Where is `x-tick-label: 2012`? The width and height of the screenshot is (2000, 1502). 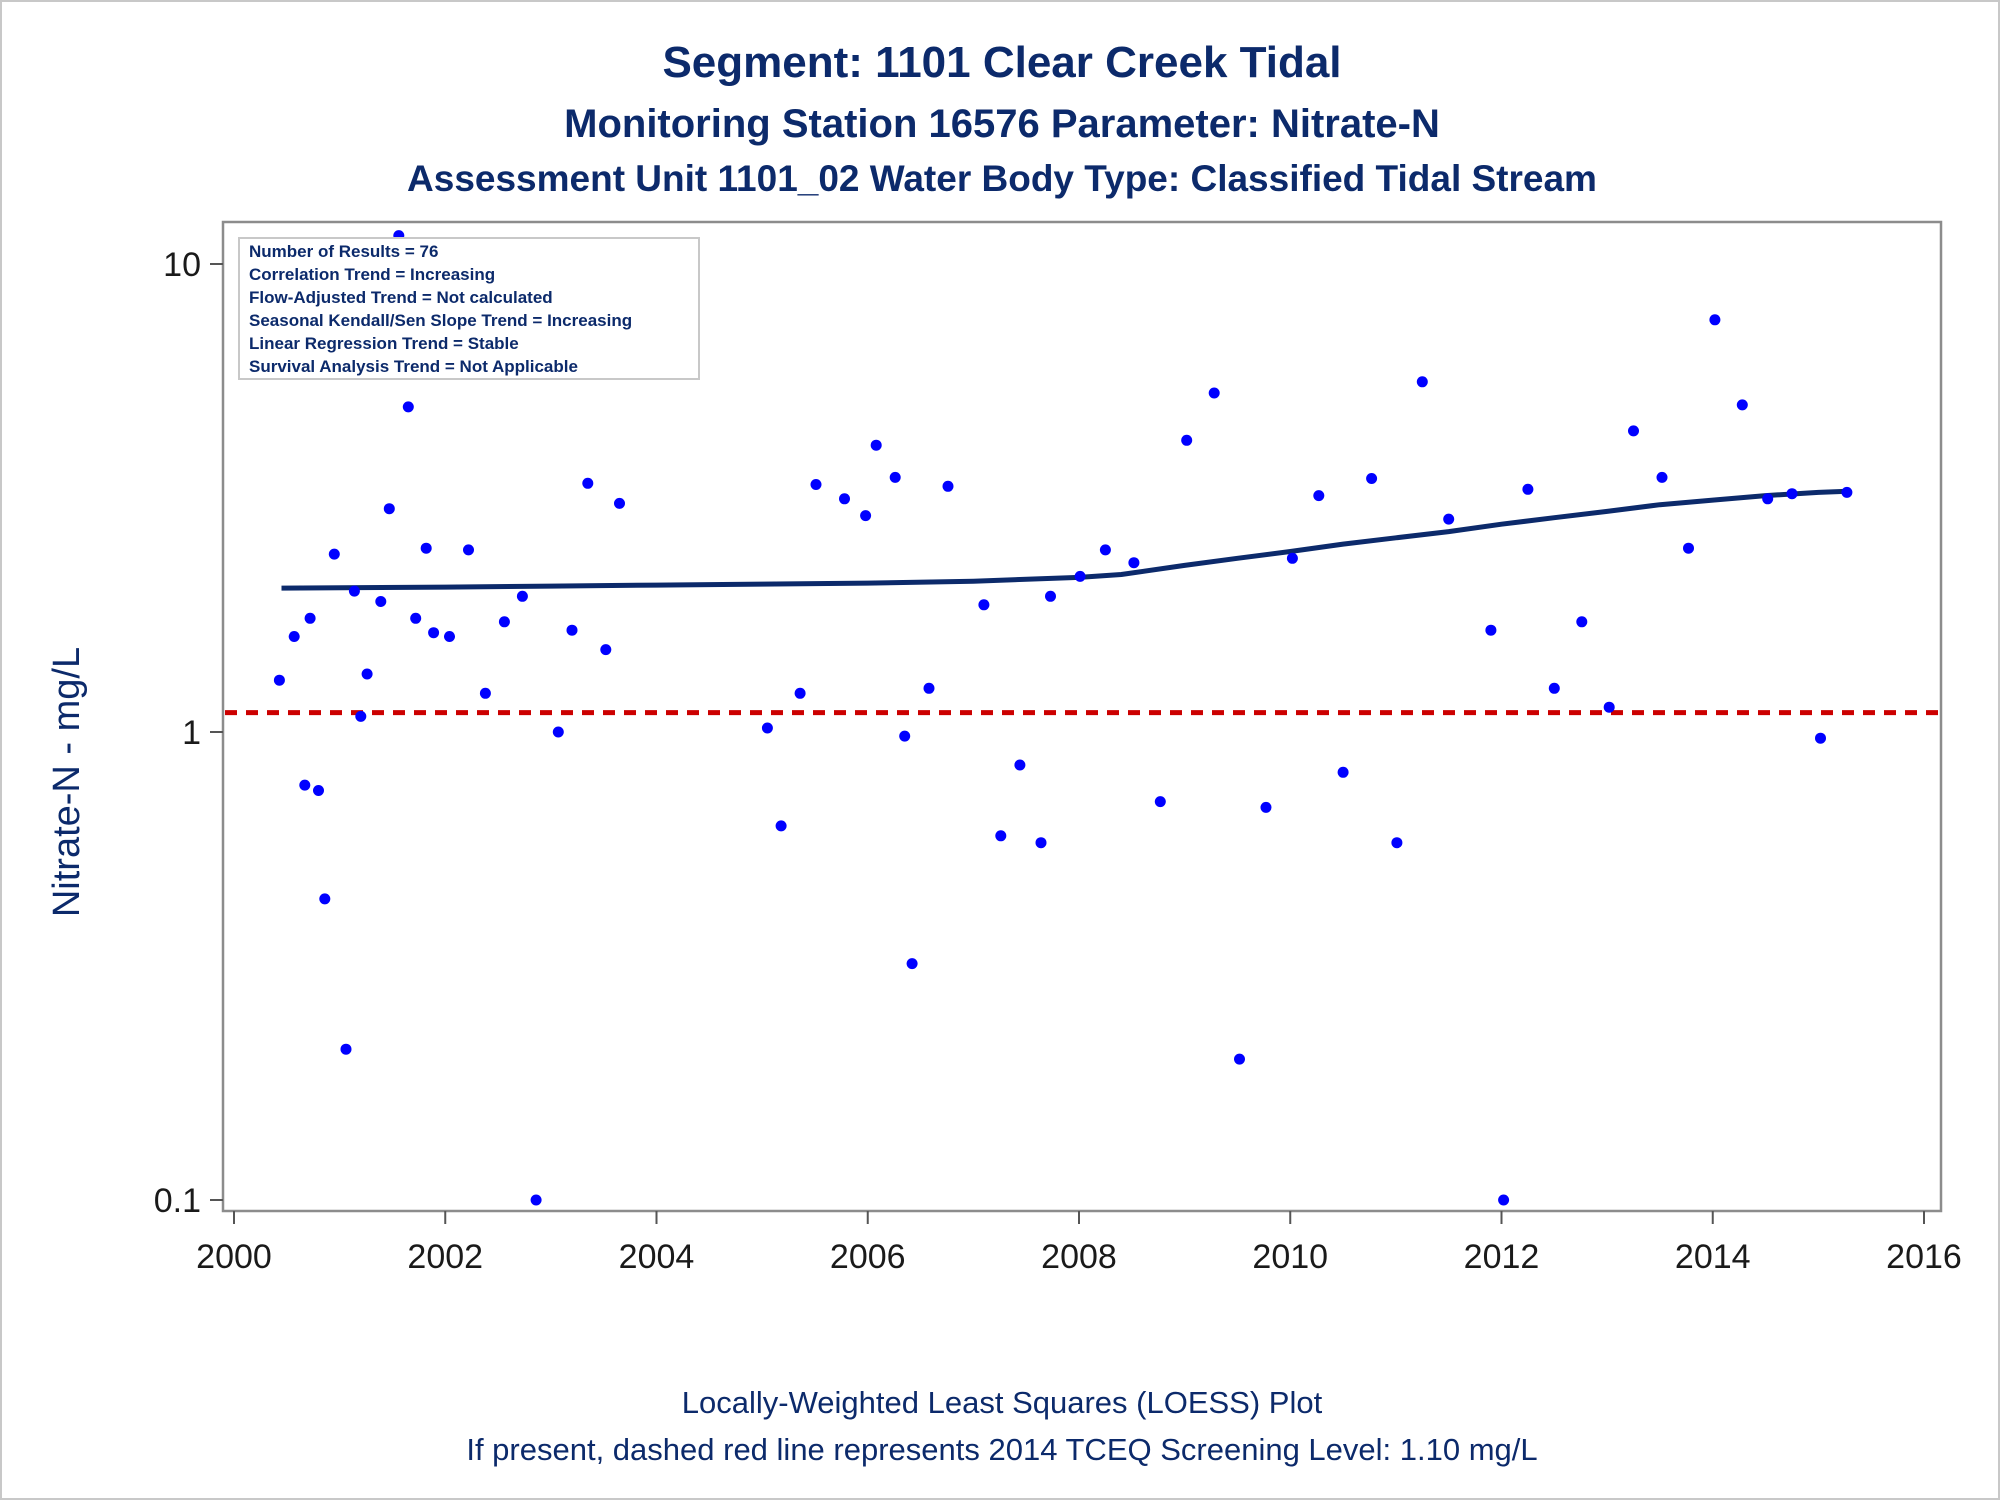 x-tick-label: 2012 is located at coordinates (1502, 1257).